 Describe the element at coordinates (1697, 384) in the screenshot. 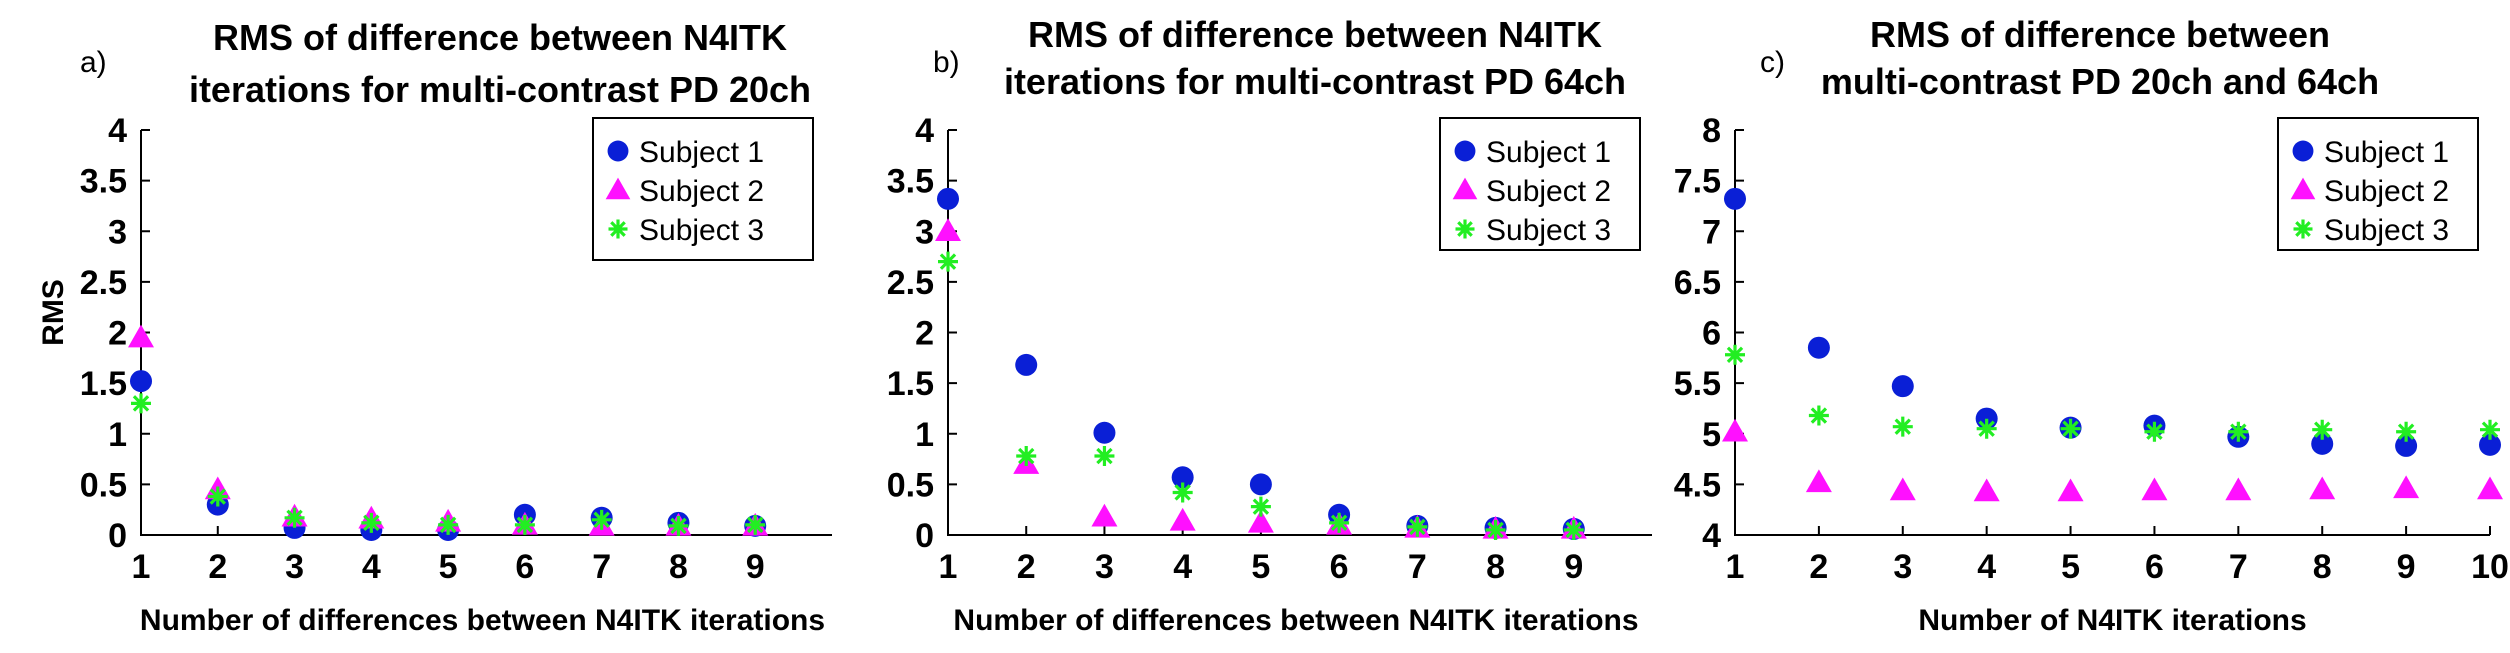

I see `y-tick-label: 5.5` at that location.